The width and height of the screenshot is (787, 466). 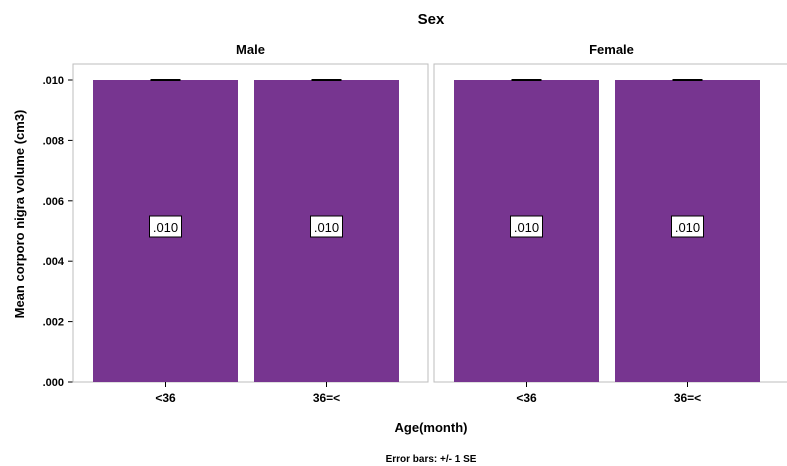 What do you see at coordinates (431, 459) in the screenshot?
I see `error-bar-note: Error bars: +/- 1 SE` at bounding box center [431, 459].